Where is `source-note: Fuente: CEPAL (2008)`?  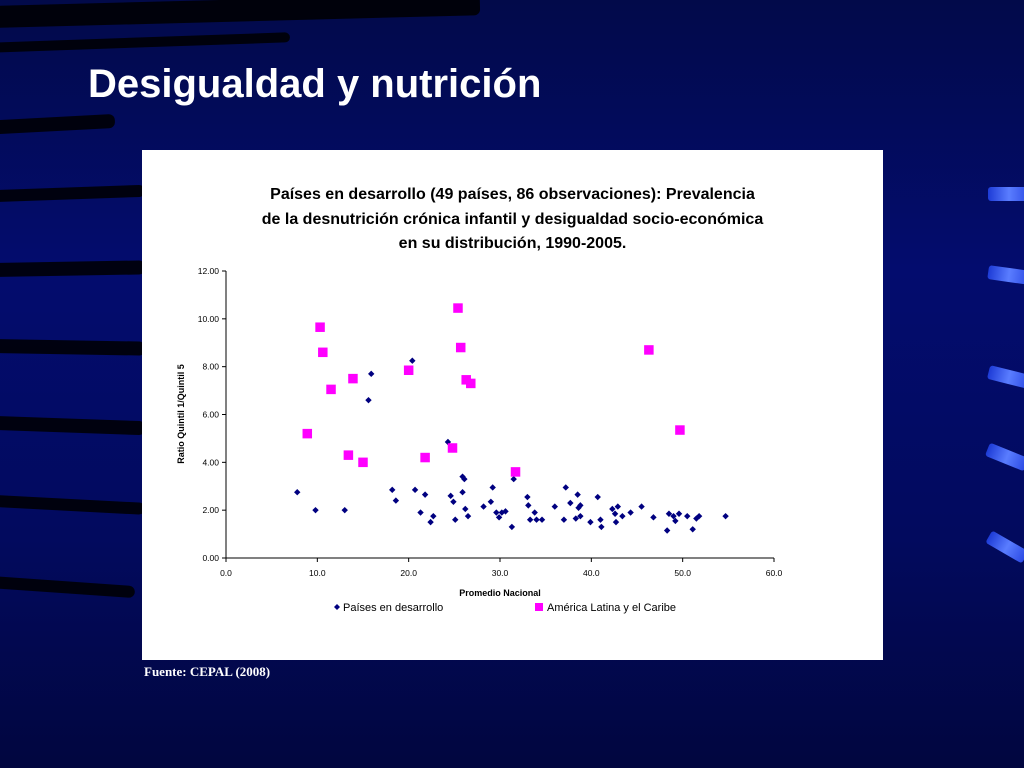
source-note: Fuente: CEPAL (2008) is located at coordinates (207, 671).